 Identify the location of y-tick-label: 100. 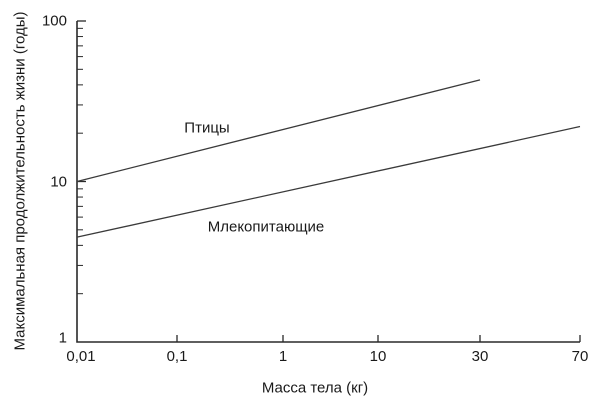
(54, 21).